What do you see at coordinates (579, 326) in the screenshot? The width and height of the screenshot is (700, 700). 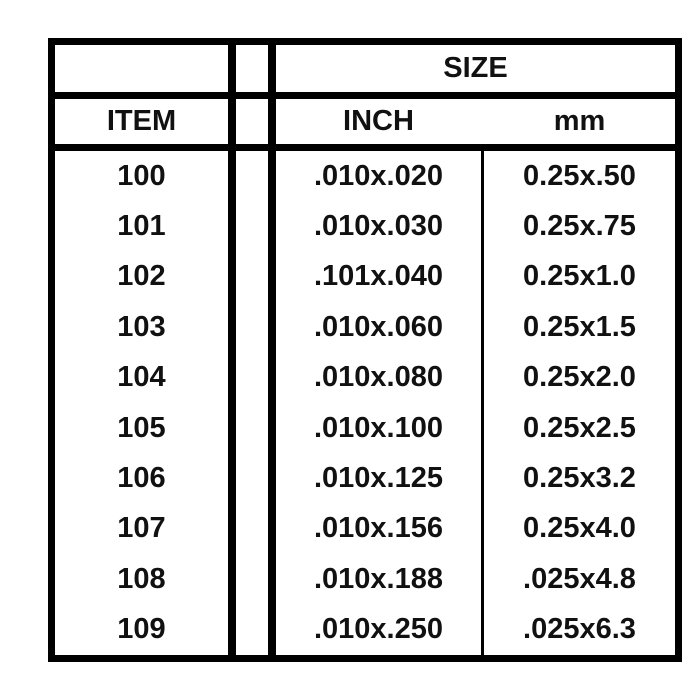 I see `mm-cell: 0.25x1.5` at bounding box center [579, 326].